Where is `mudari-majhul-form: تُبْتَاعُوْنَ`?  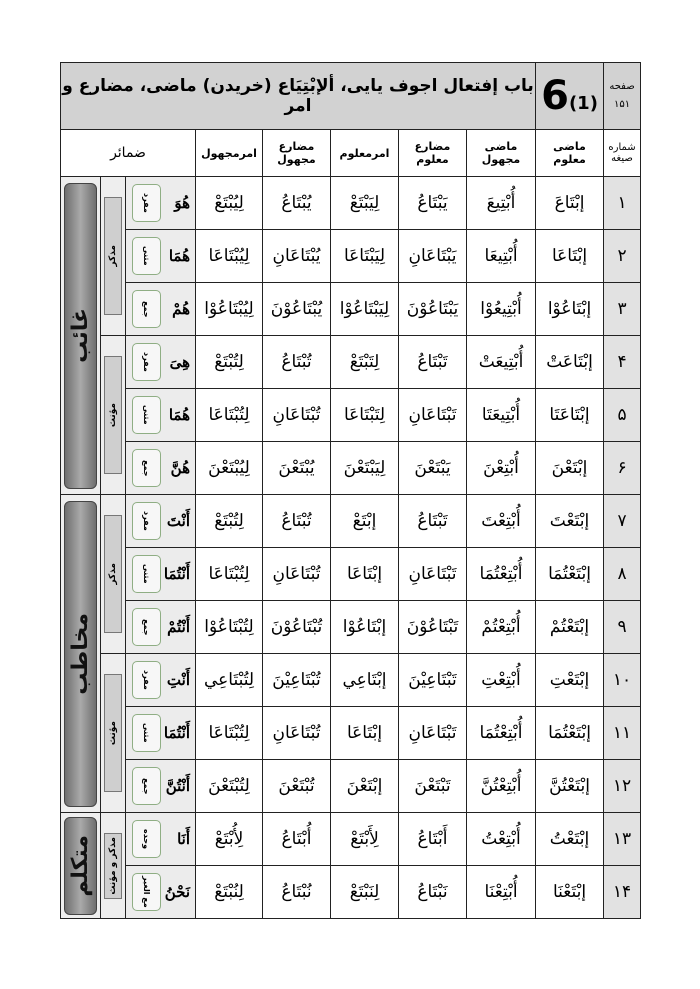
mudari-majhul-form: تُبْتَاعُوْنَ is located at coordinates (296, 627).